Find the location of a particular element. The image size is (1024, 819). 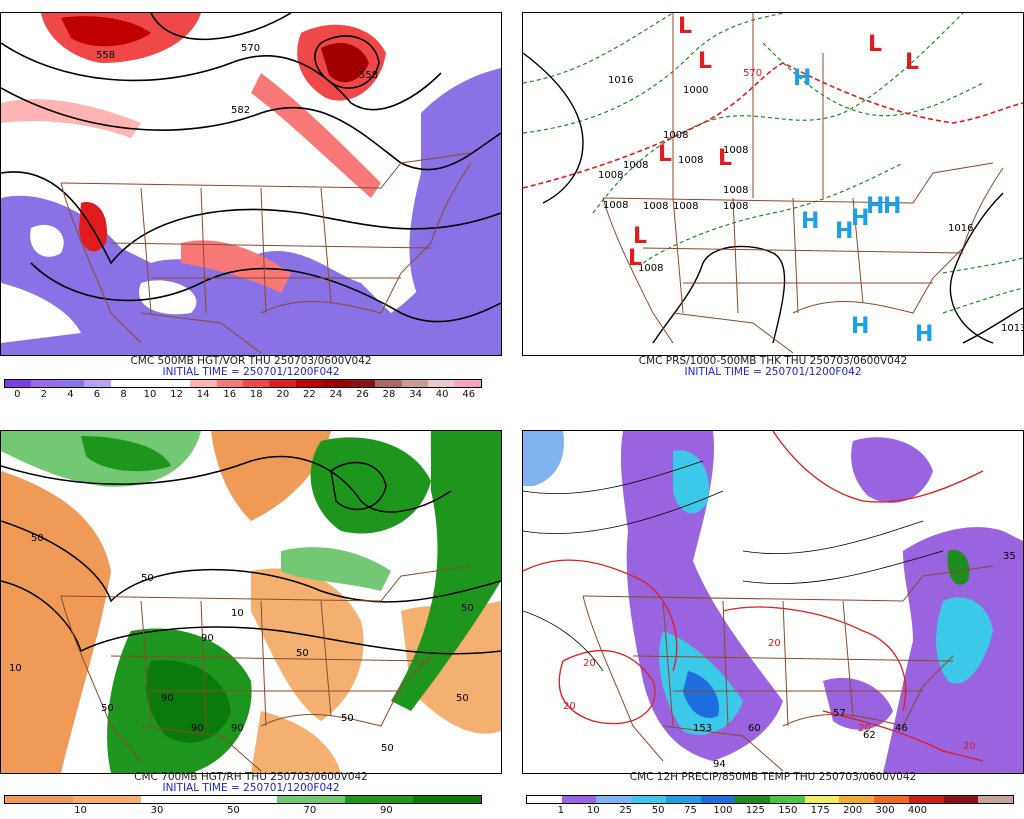

precip-label: 57 is located at coordinates (839, 713).